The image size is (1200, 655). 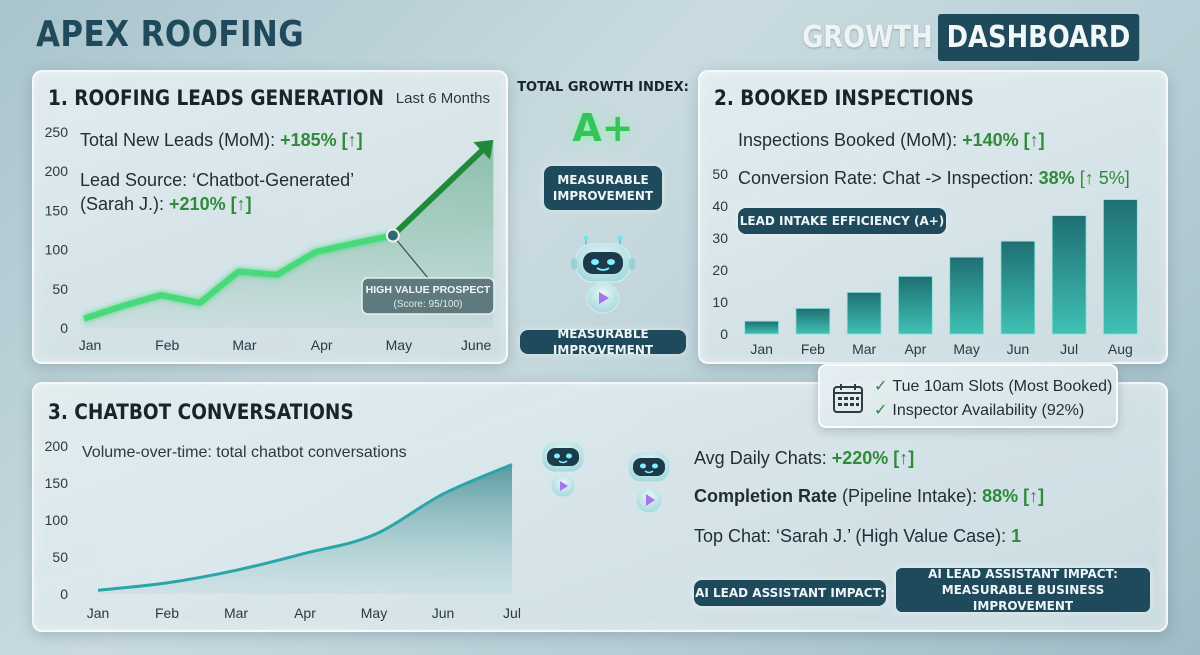 What do you see at coordinates (57, 210) in the screenshot?
I see `leads-ytick: 150` at bounding box center [57, 210].